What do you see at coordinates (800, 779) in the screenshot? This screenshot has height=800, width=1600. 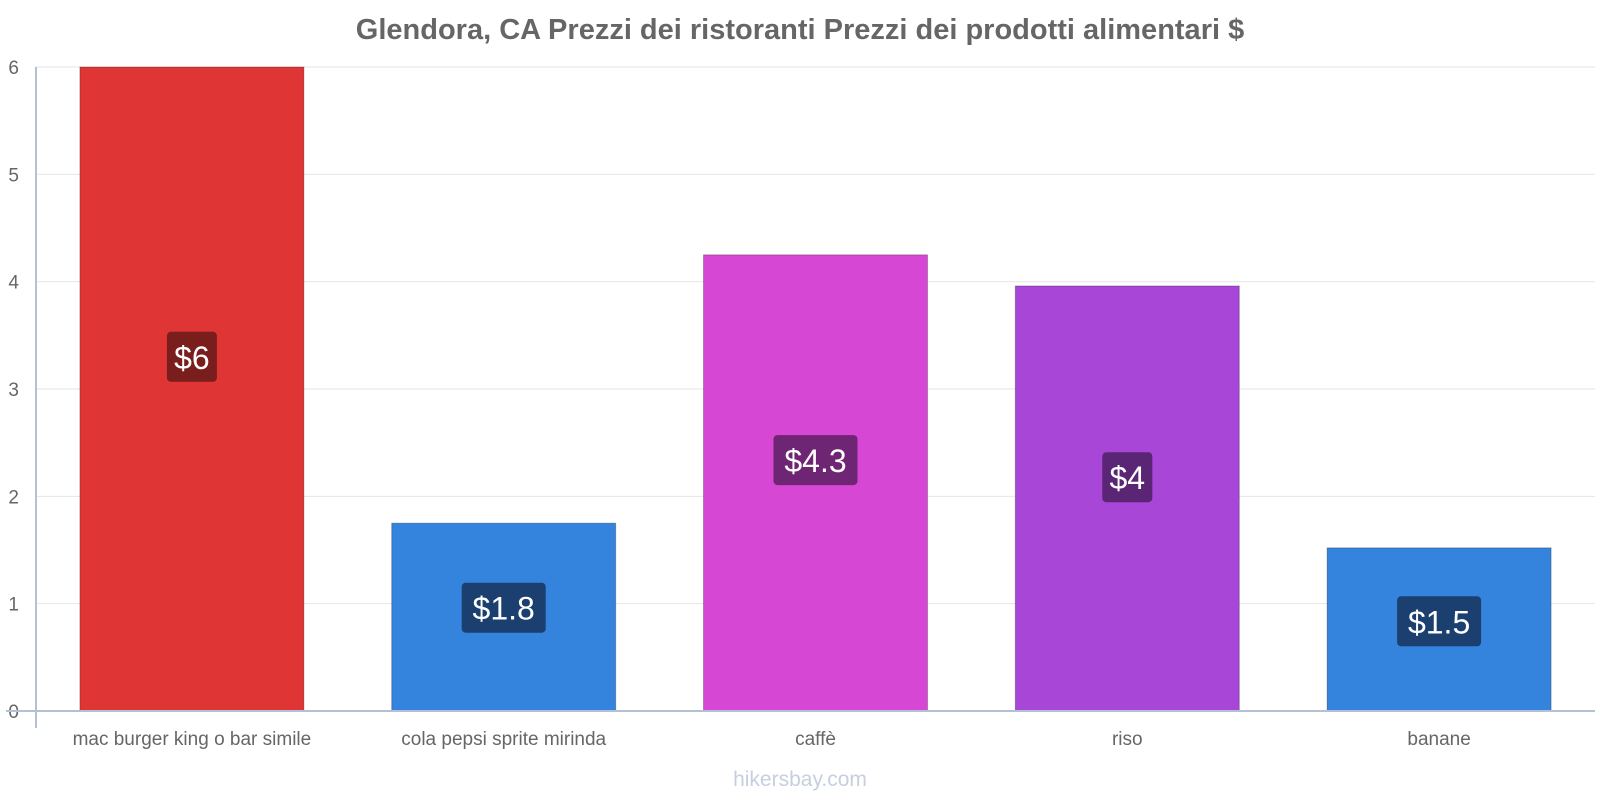 I see `watermark: hikersbay.com` at bounding box center [800, 779].